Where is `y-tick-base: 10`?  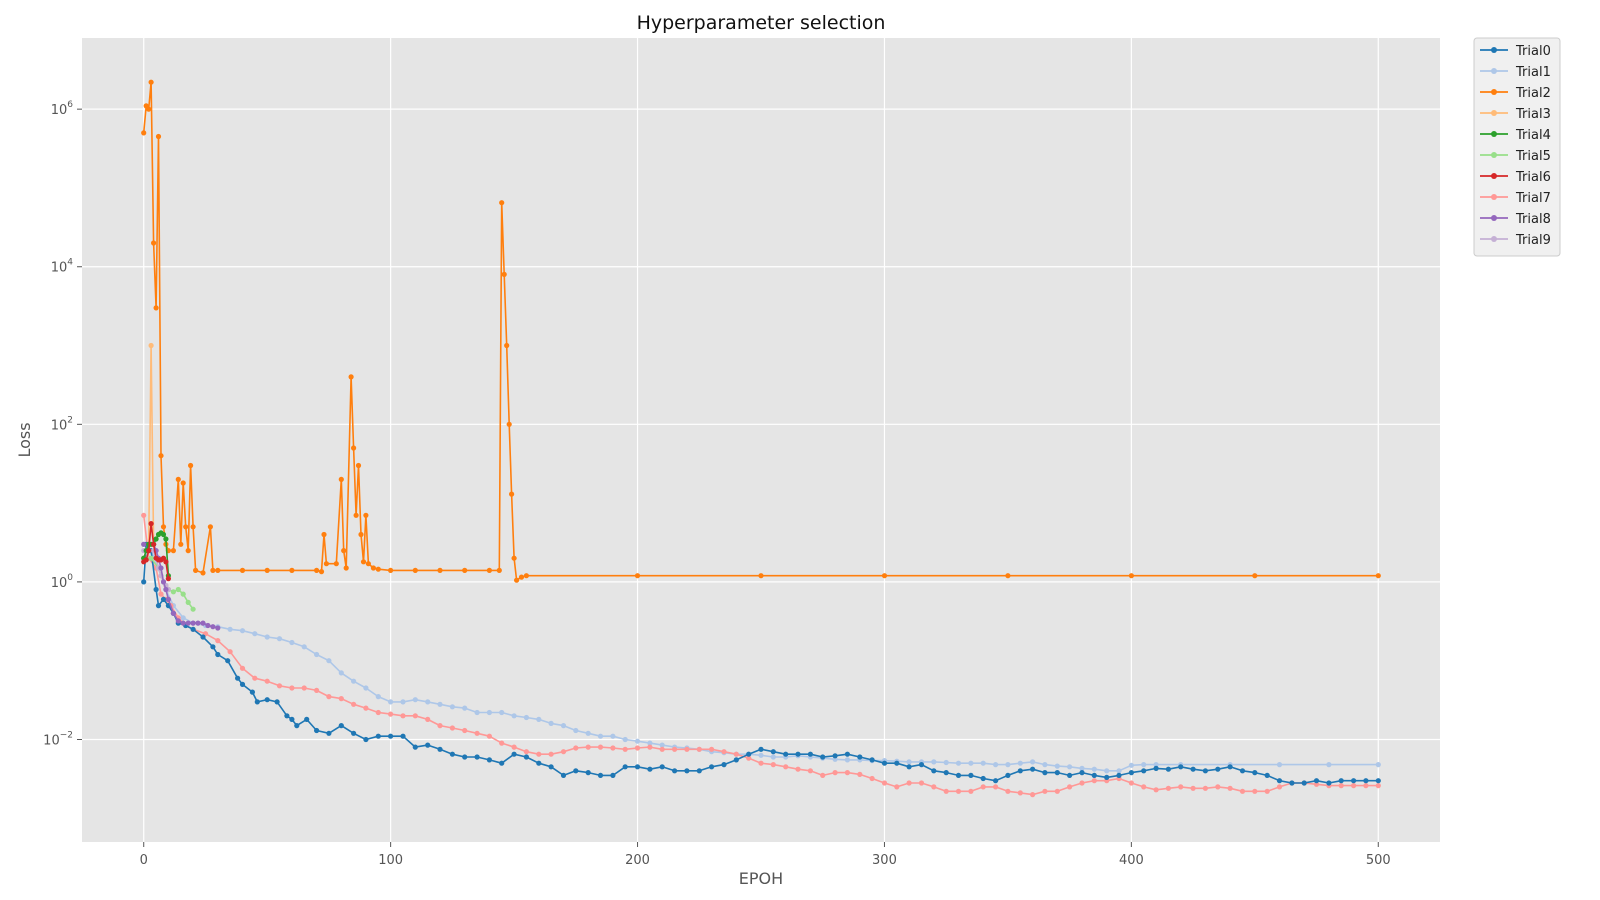
y-tick-base: 10 is located at coordinates (59, 583).